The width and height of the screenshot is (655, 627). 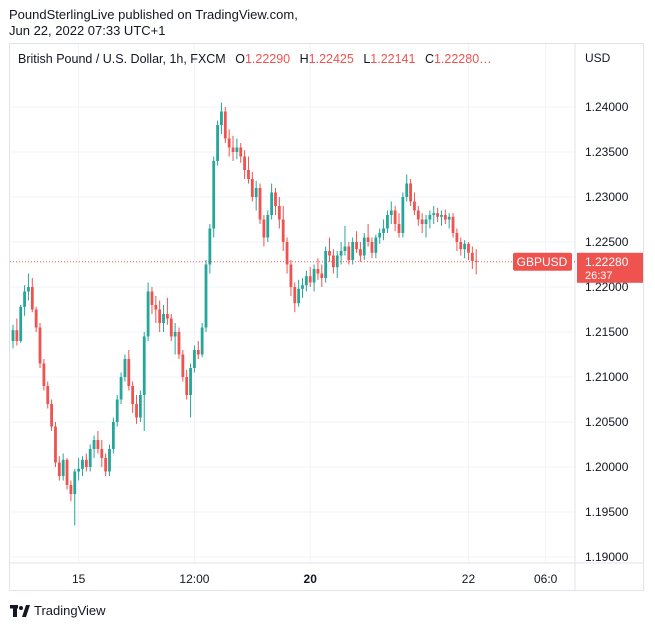 What do you see at coordinates (304, 59) in the screenshot?
I see `high-label: H` at bounding box center [304, 59].